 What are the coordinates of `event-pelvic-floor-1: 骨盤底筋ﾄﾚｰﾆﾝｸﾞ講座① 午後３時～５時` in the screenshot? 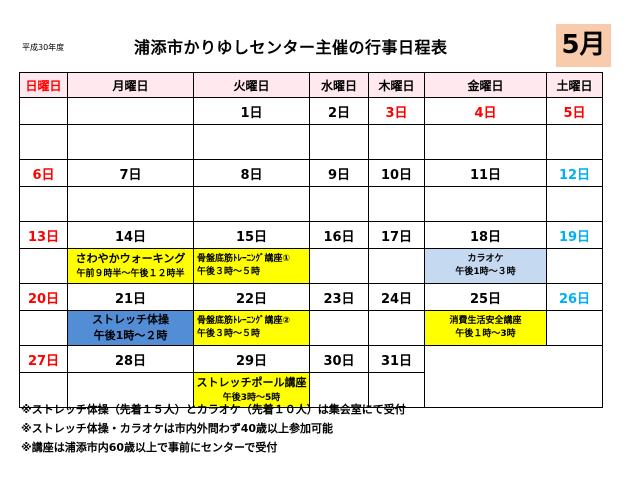 It's located at (251, 266).